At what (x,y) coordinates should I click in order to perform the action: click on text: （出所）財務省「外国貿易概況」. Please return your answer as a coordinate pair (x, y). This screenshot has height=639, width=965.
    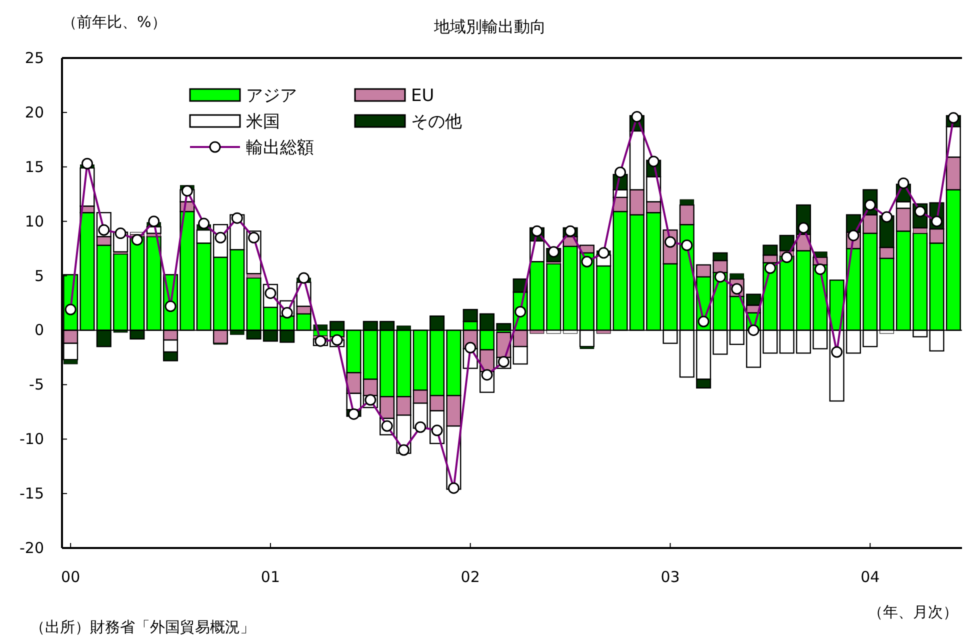
    Looking at the image, I should click on (142, 627).